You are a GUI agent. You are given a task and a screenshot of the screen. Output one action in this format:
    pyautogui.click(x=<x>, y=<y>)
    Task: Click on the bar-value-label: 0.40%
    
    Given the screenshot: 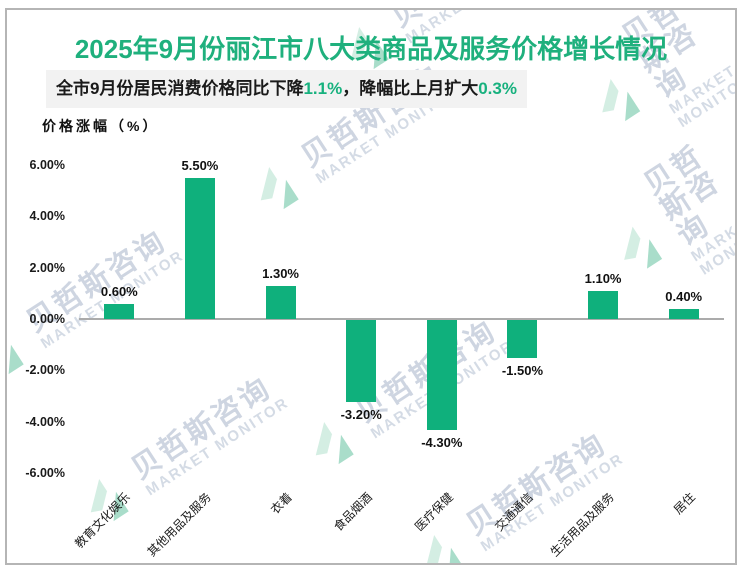 What is the action you would take?
    pyautogui.click(x=684, y=296)
    